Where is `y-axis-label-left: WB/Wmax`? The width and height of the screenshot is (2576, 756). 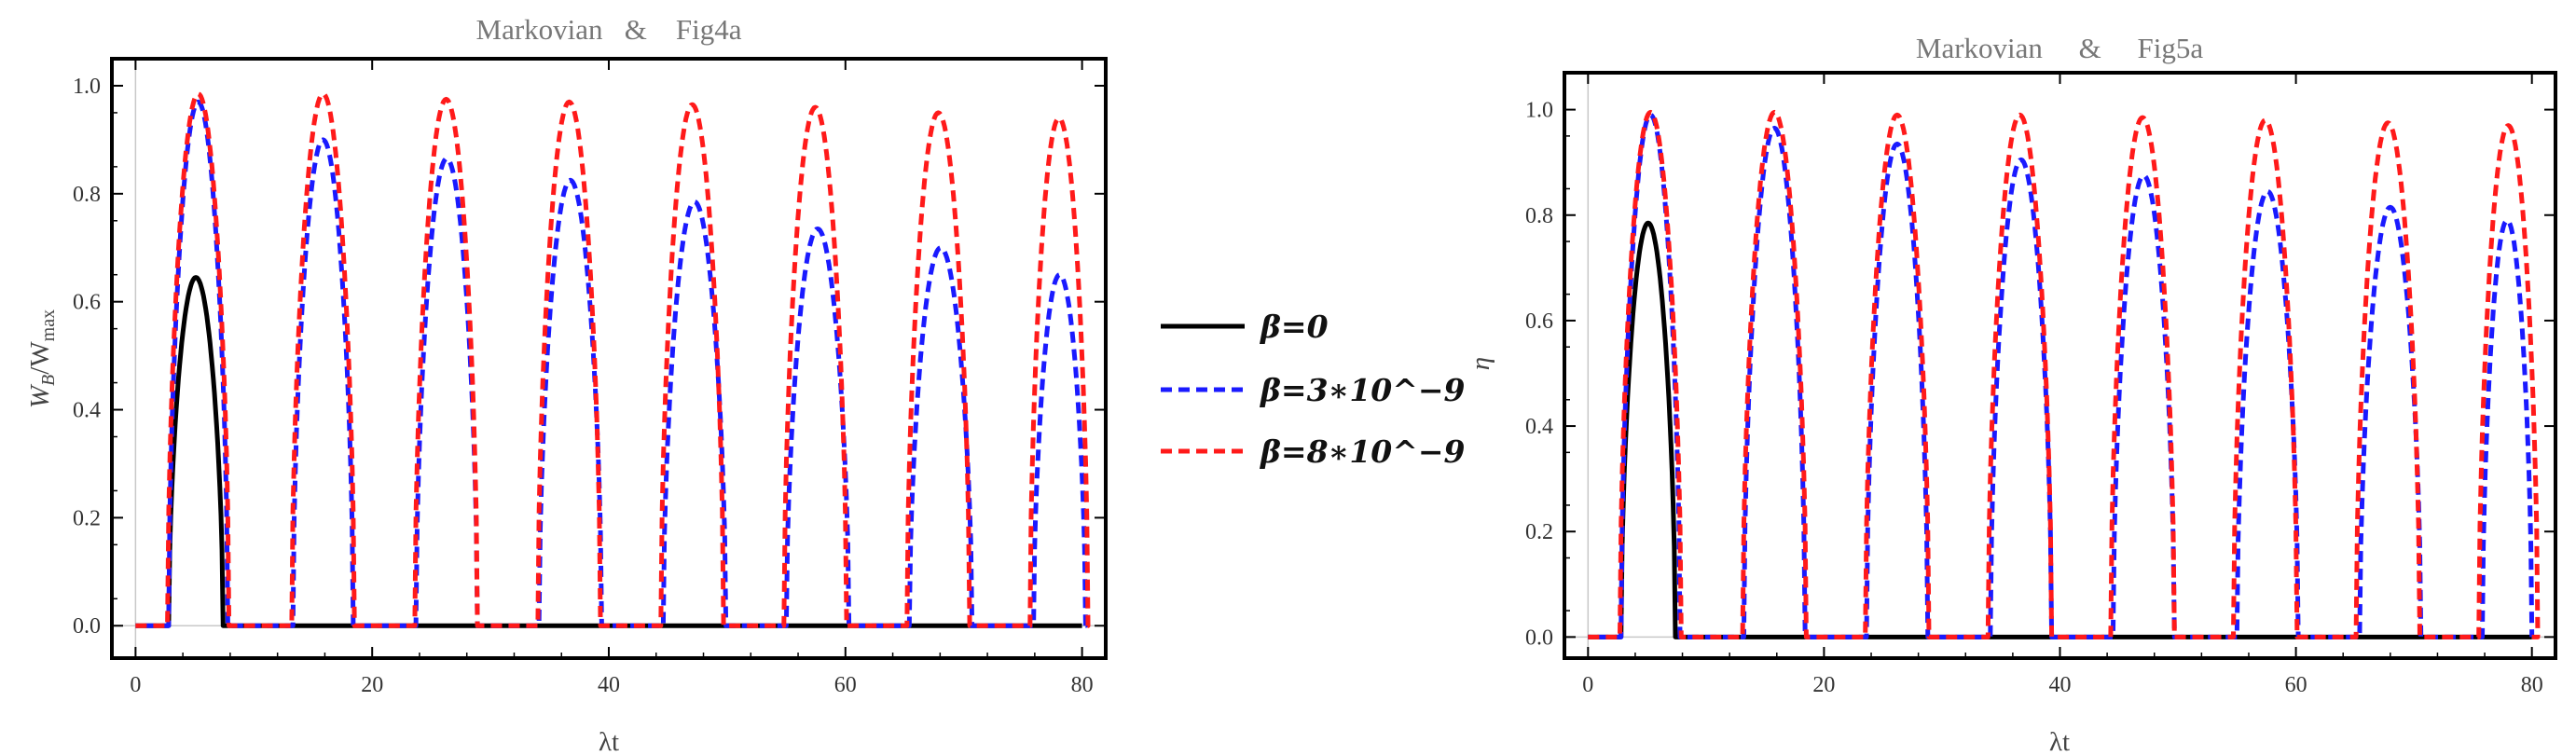 y-axis-label-left: WB/Wmax is located at coordinates (42, 358).